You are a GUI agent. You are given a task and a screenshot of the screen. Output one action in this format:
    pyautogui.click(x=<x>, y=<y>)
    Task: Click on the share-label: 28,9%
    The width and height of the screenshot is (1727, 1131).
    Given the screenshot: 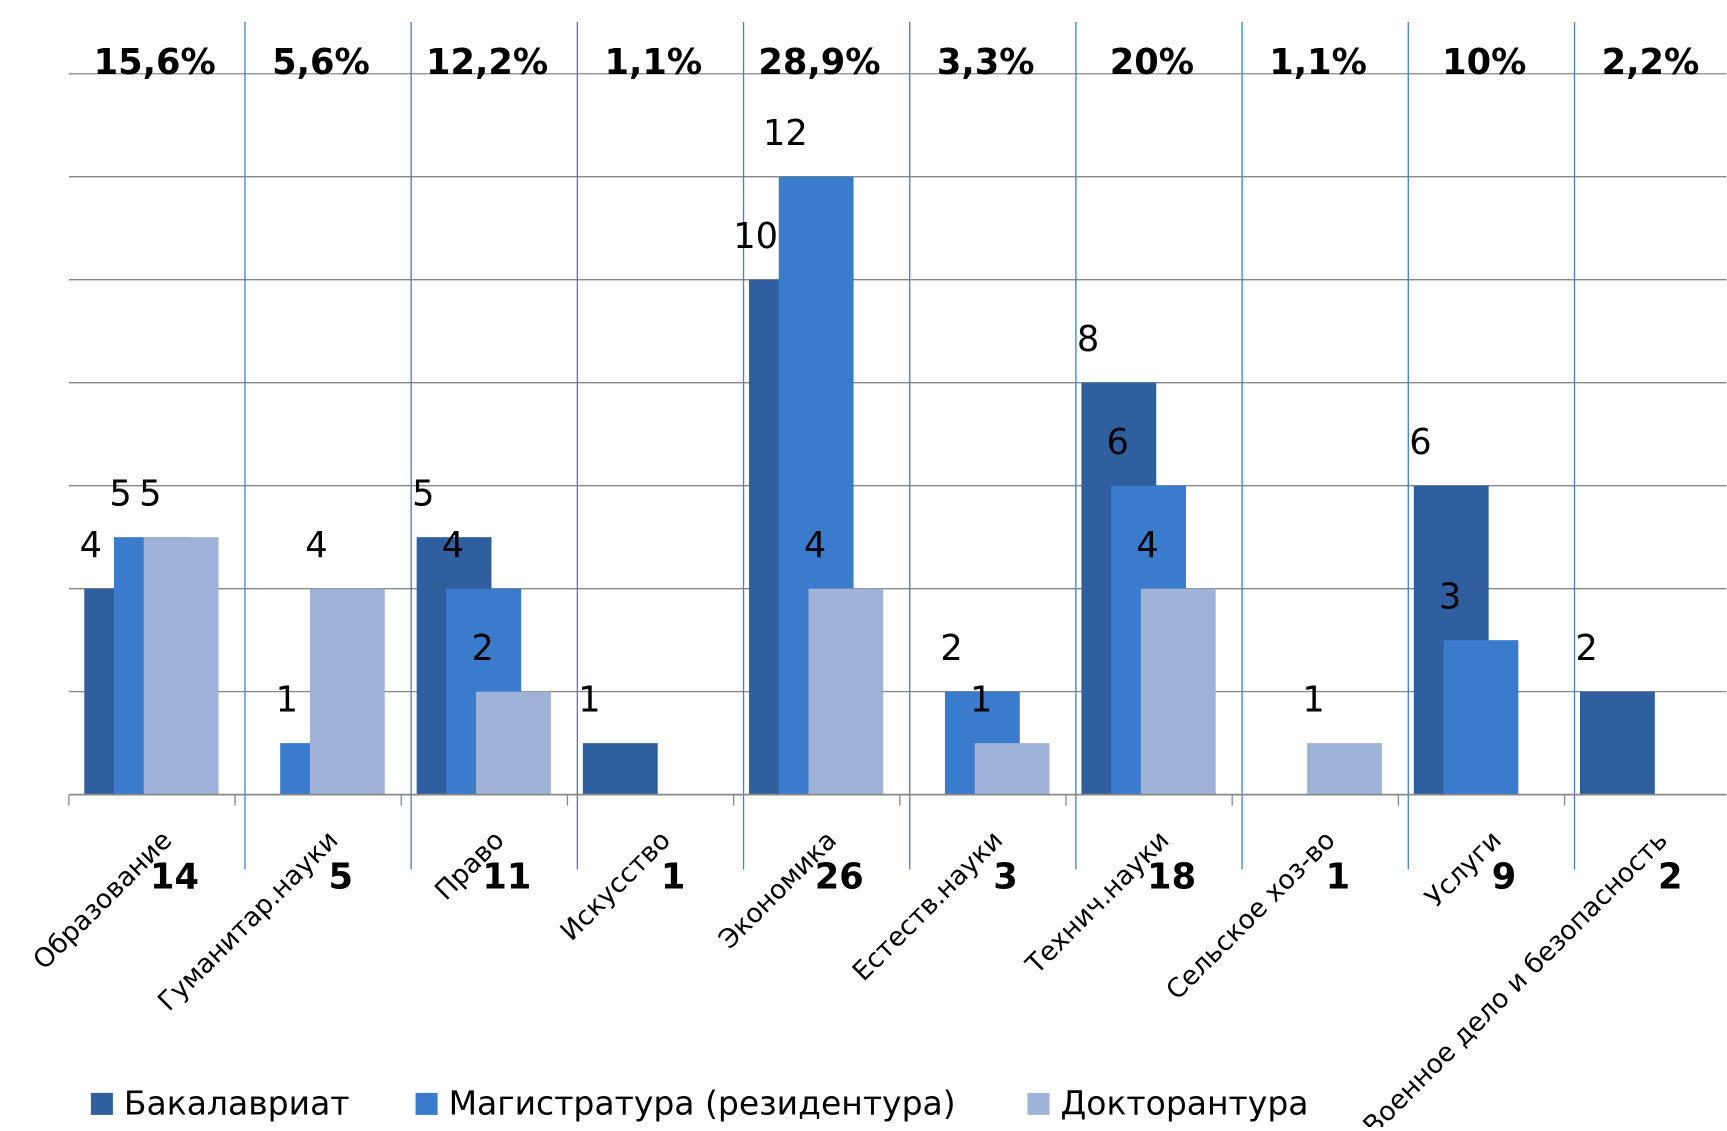 What is the action you would take?
    pyautogui.click(x=819, y=62)
    